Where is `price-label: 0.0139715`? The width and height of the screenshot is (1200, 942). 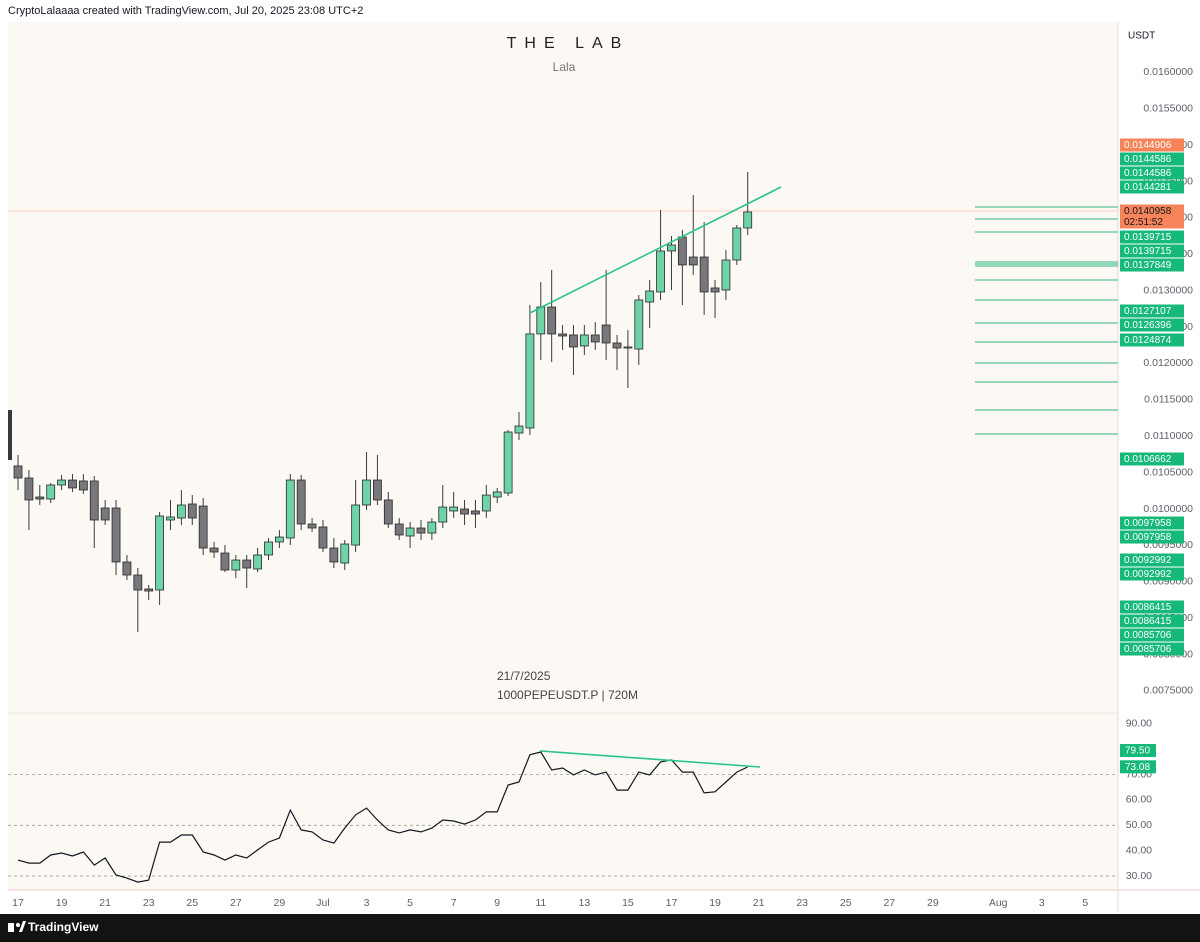 price-label: 0.0139715 is located at coordinates (1148, 251).